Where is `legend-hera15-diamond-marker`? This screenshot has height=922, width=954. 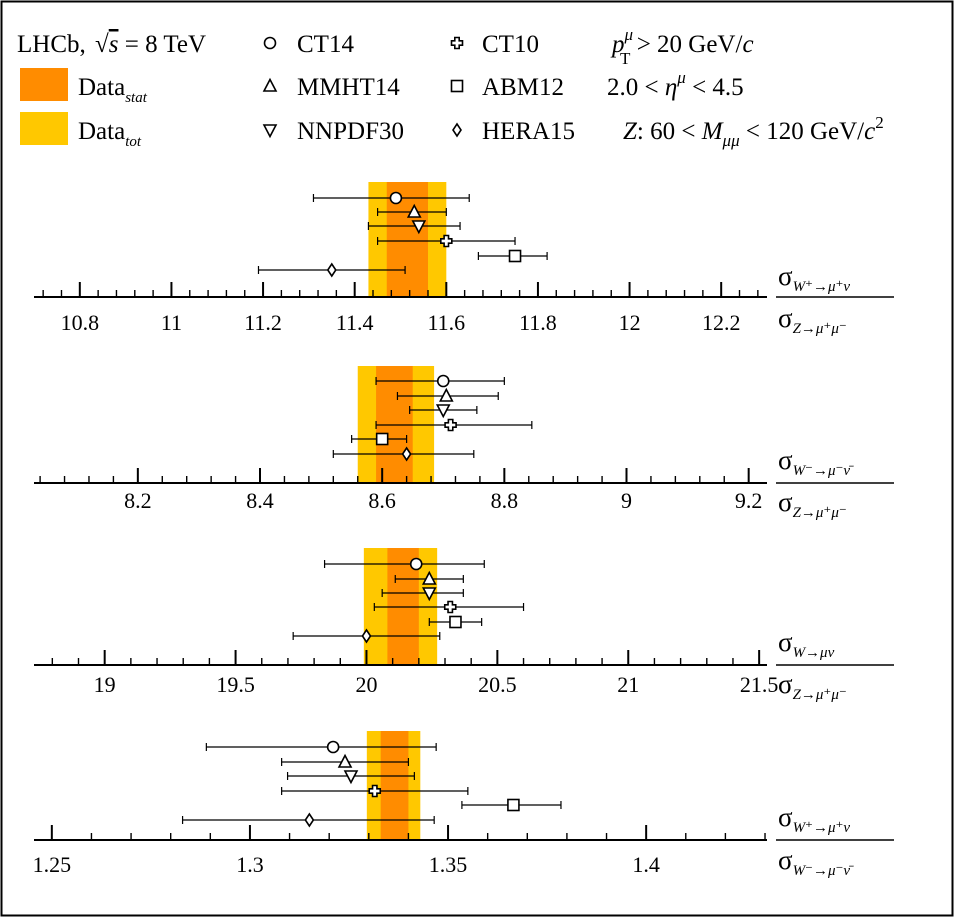
legend-hera15-diamond-marker is located at coordinates (457, 130).